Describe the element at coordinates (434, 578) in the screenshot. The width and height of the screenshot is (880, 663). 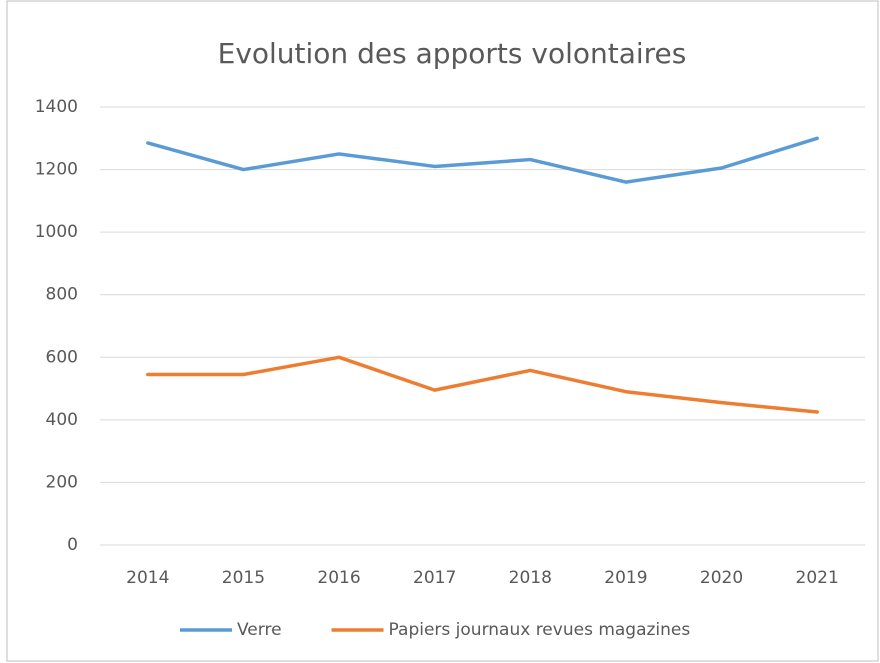
I see `x-tick-label: 2017` at that location.